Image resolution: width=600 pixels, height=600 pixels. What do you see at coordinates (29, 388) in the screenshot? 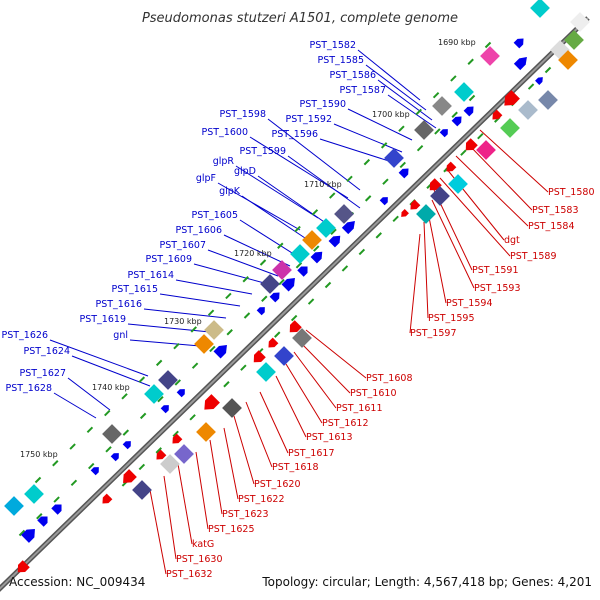
I see `upper-gene-label: PST_1628` at bounding box center [29, 388].